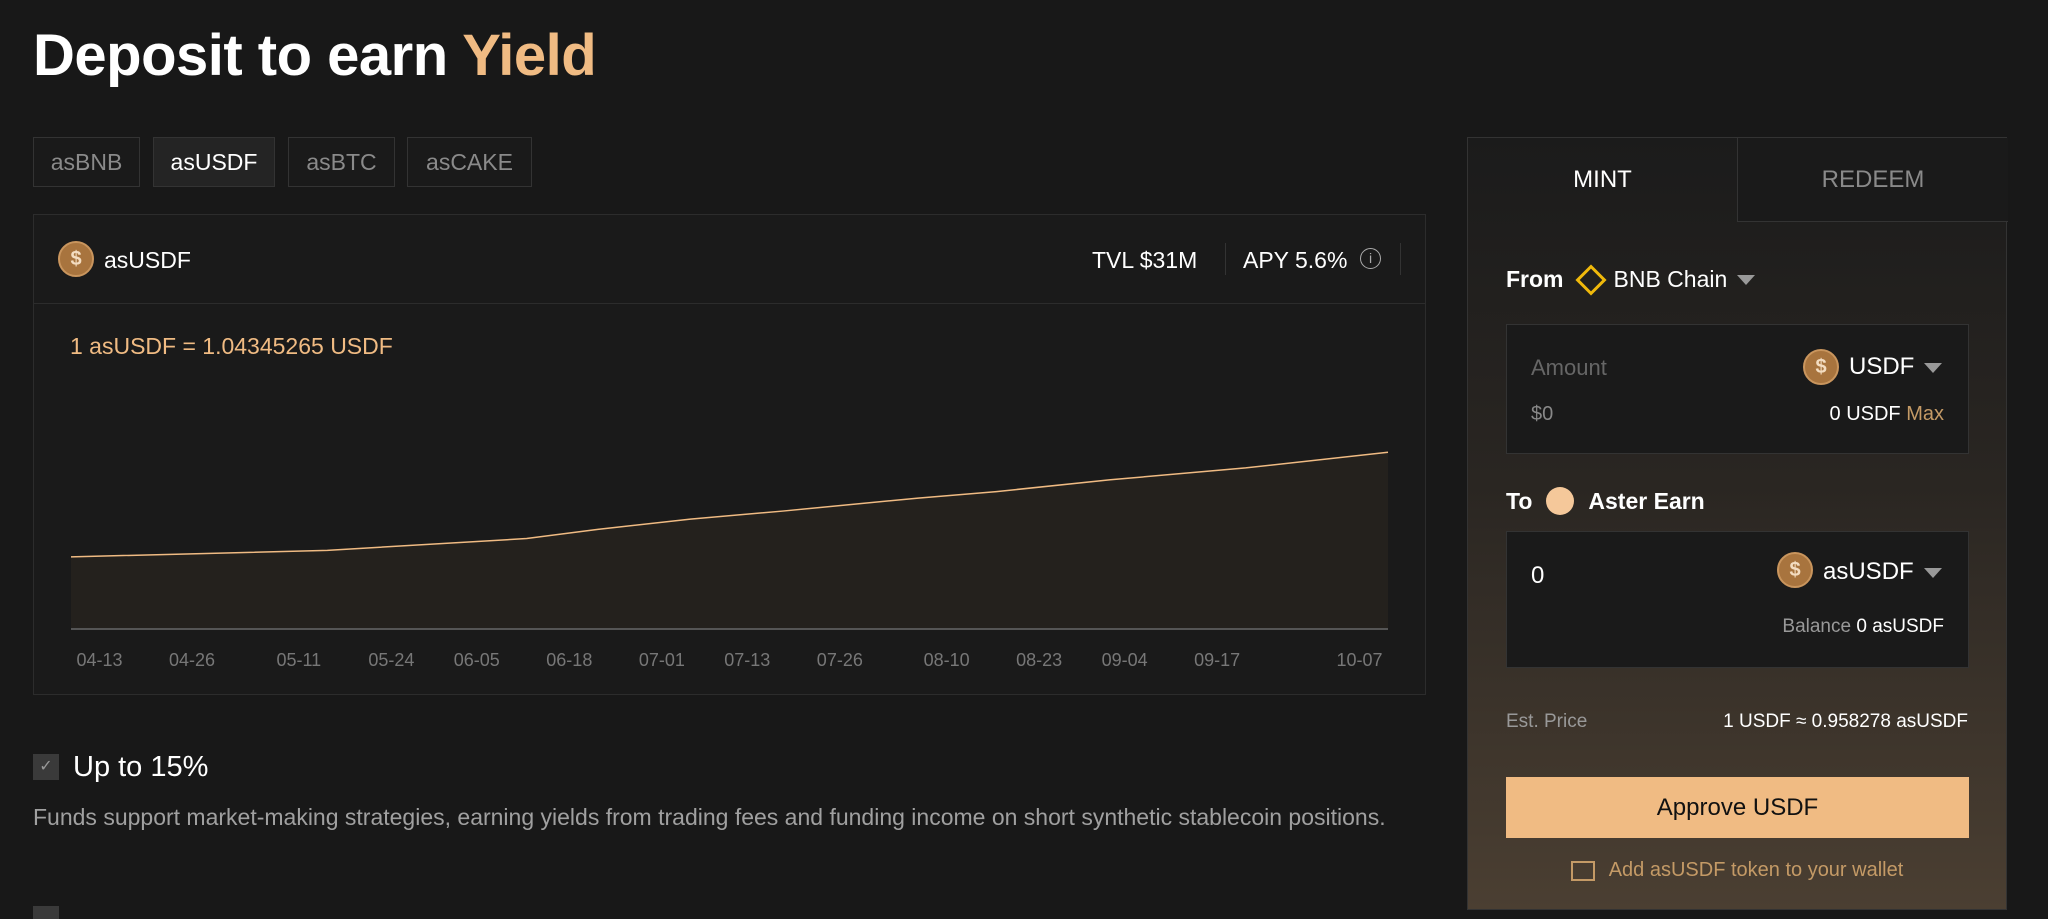  I want to click on x-tick-label: 09-04, so click(1124, 660).